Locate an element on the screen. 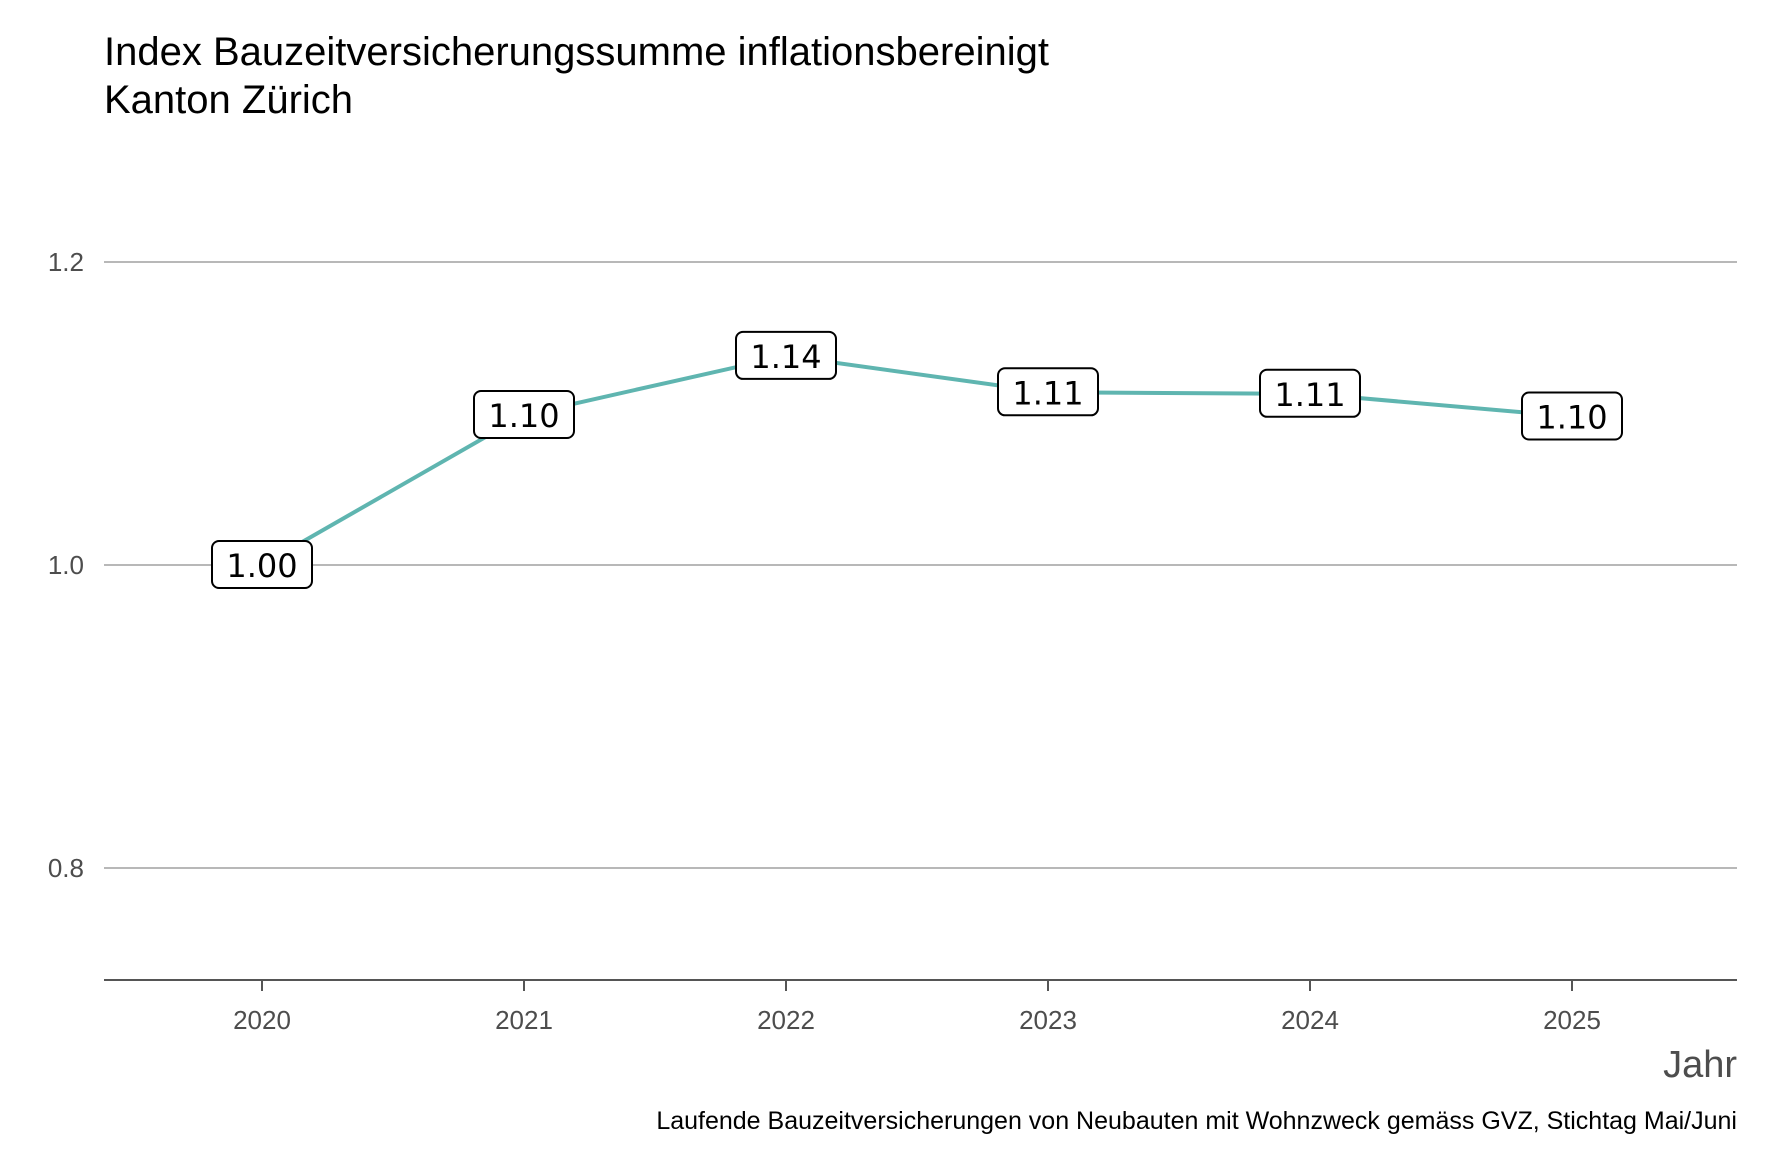 The width and height of the screenshot is (1765, 1166). subtitle-line: Kanton Zürich is located at coordinates (229, 100).